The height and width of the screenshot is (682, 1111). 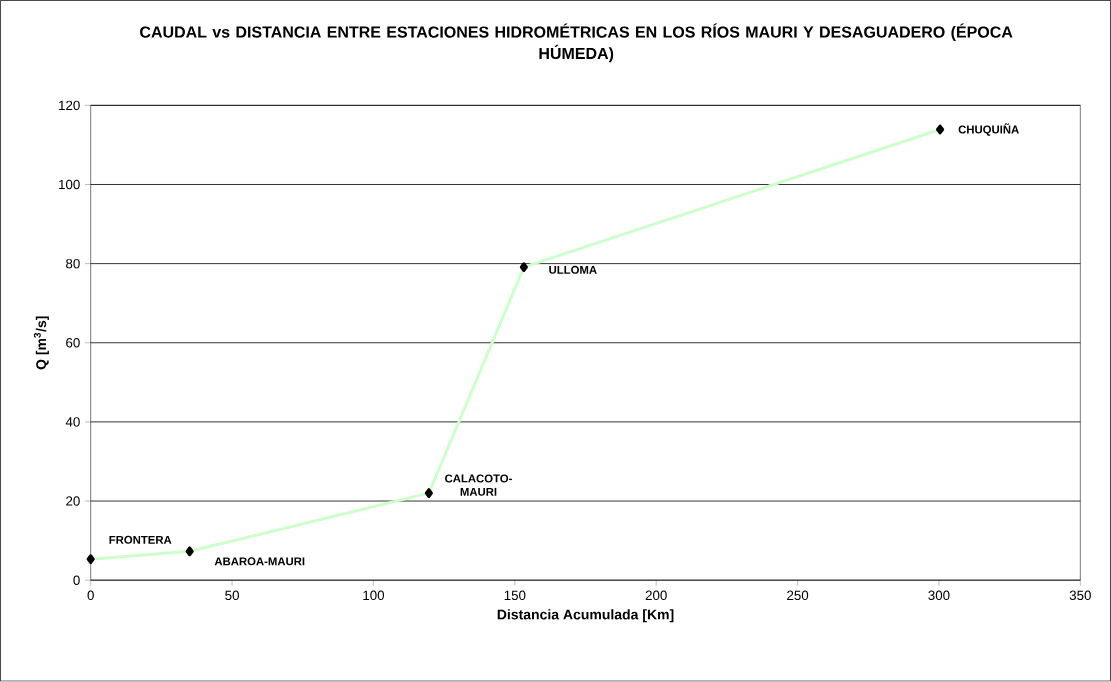 What do you see at coordinates (374, 595) in the screenshot?
I see `x-tick-label: 100` at bounding box center [374, 595].